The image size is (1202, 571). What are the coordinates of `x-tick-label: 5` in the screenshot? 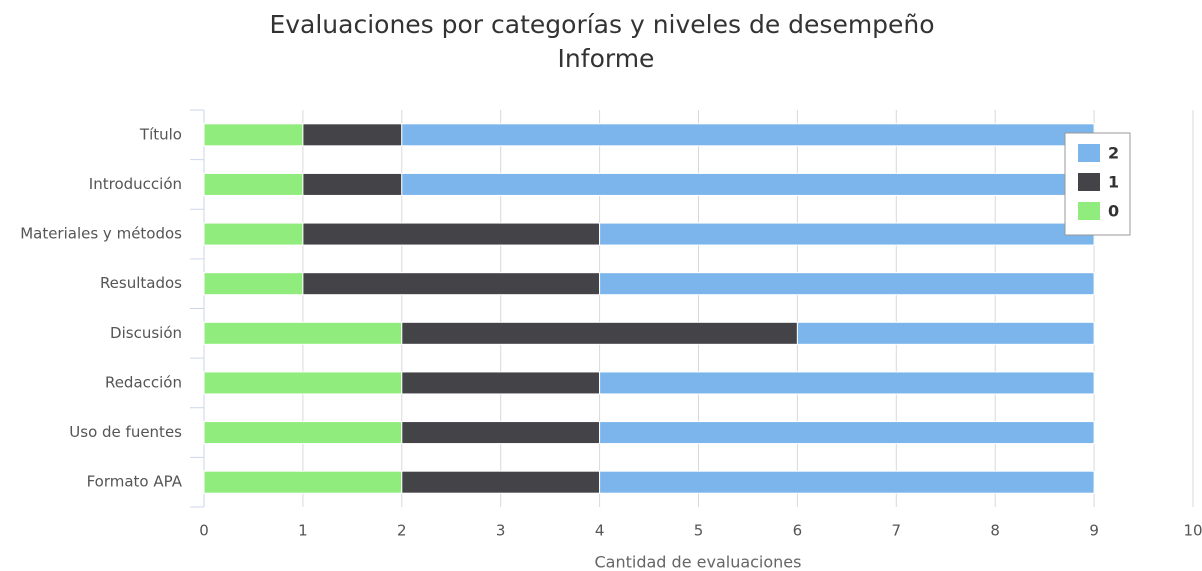 It's located at (699, 531).